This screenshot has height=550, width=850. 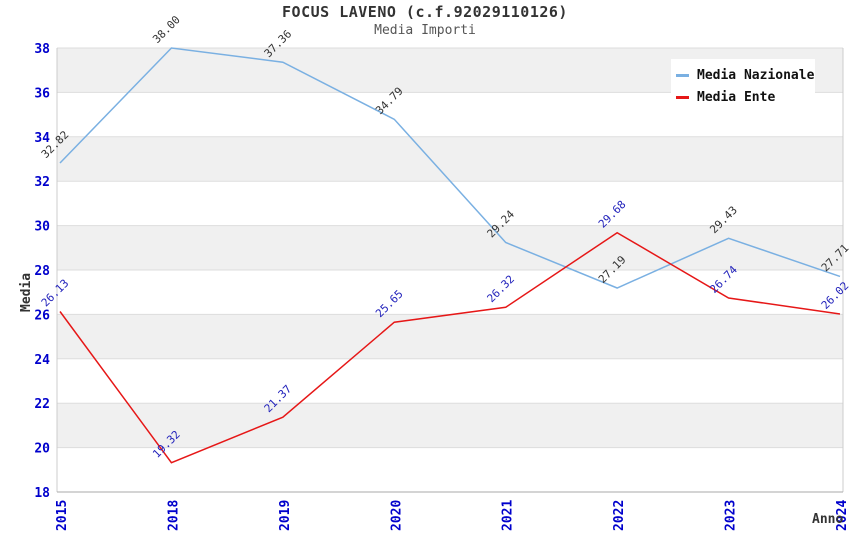 I want to click on y-tick-label: 18, so click(x=42, y=493).